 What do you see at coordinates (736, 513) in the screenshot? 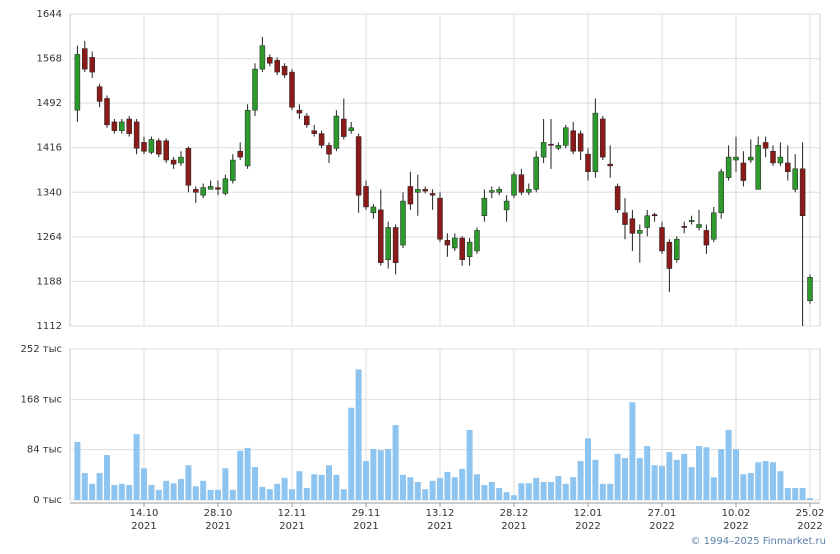
I see `x-tick-label-line: 10.02` at bounding box center [736, 513].